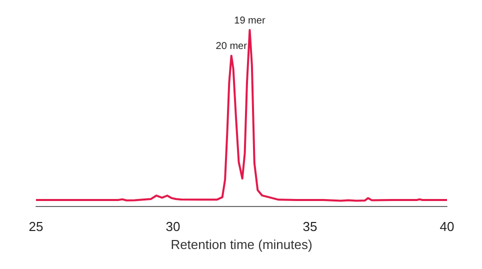 The width and height of the screenshot is (482, 269). Describe the element at coordinates (250, 21) in the screenshot. I see `annotation: 19 mer` at that location.